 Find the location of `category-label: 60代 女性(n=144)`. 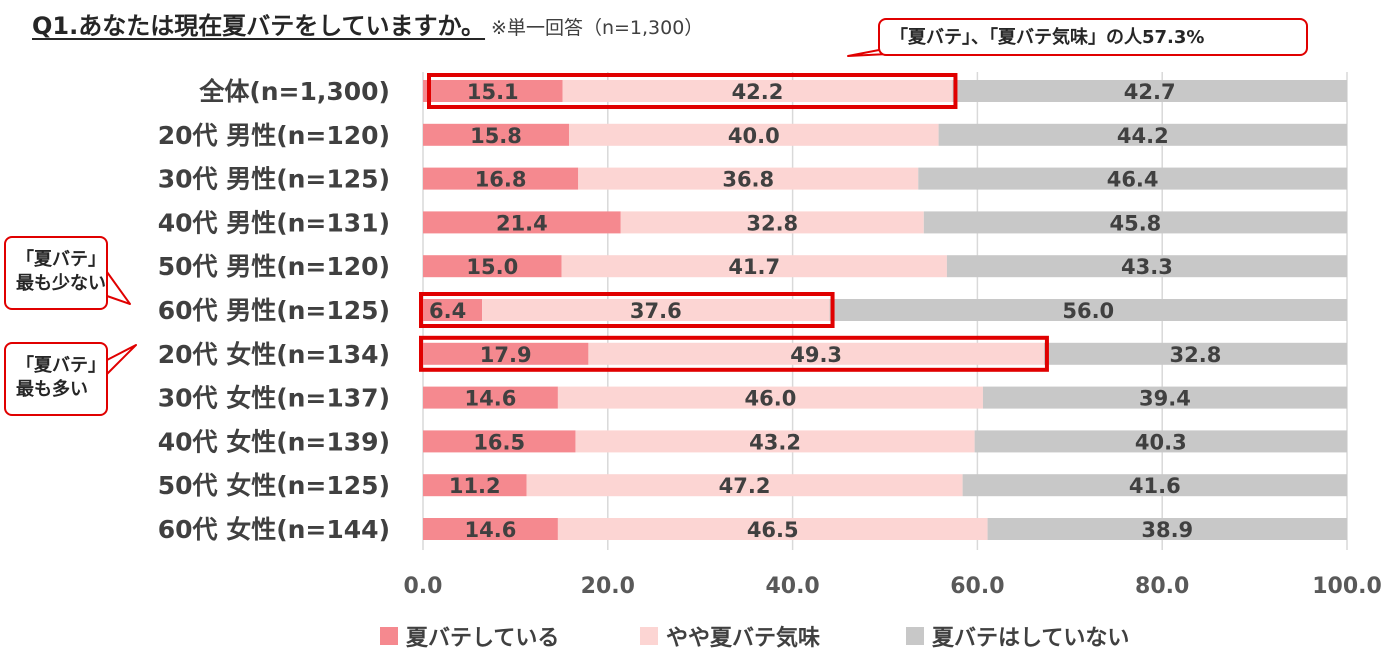

category-label: 60代 女性(n=144) is located at coordinates (274, 529).